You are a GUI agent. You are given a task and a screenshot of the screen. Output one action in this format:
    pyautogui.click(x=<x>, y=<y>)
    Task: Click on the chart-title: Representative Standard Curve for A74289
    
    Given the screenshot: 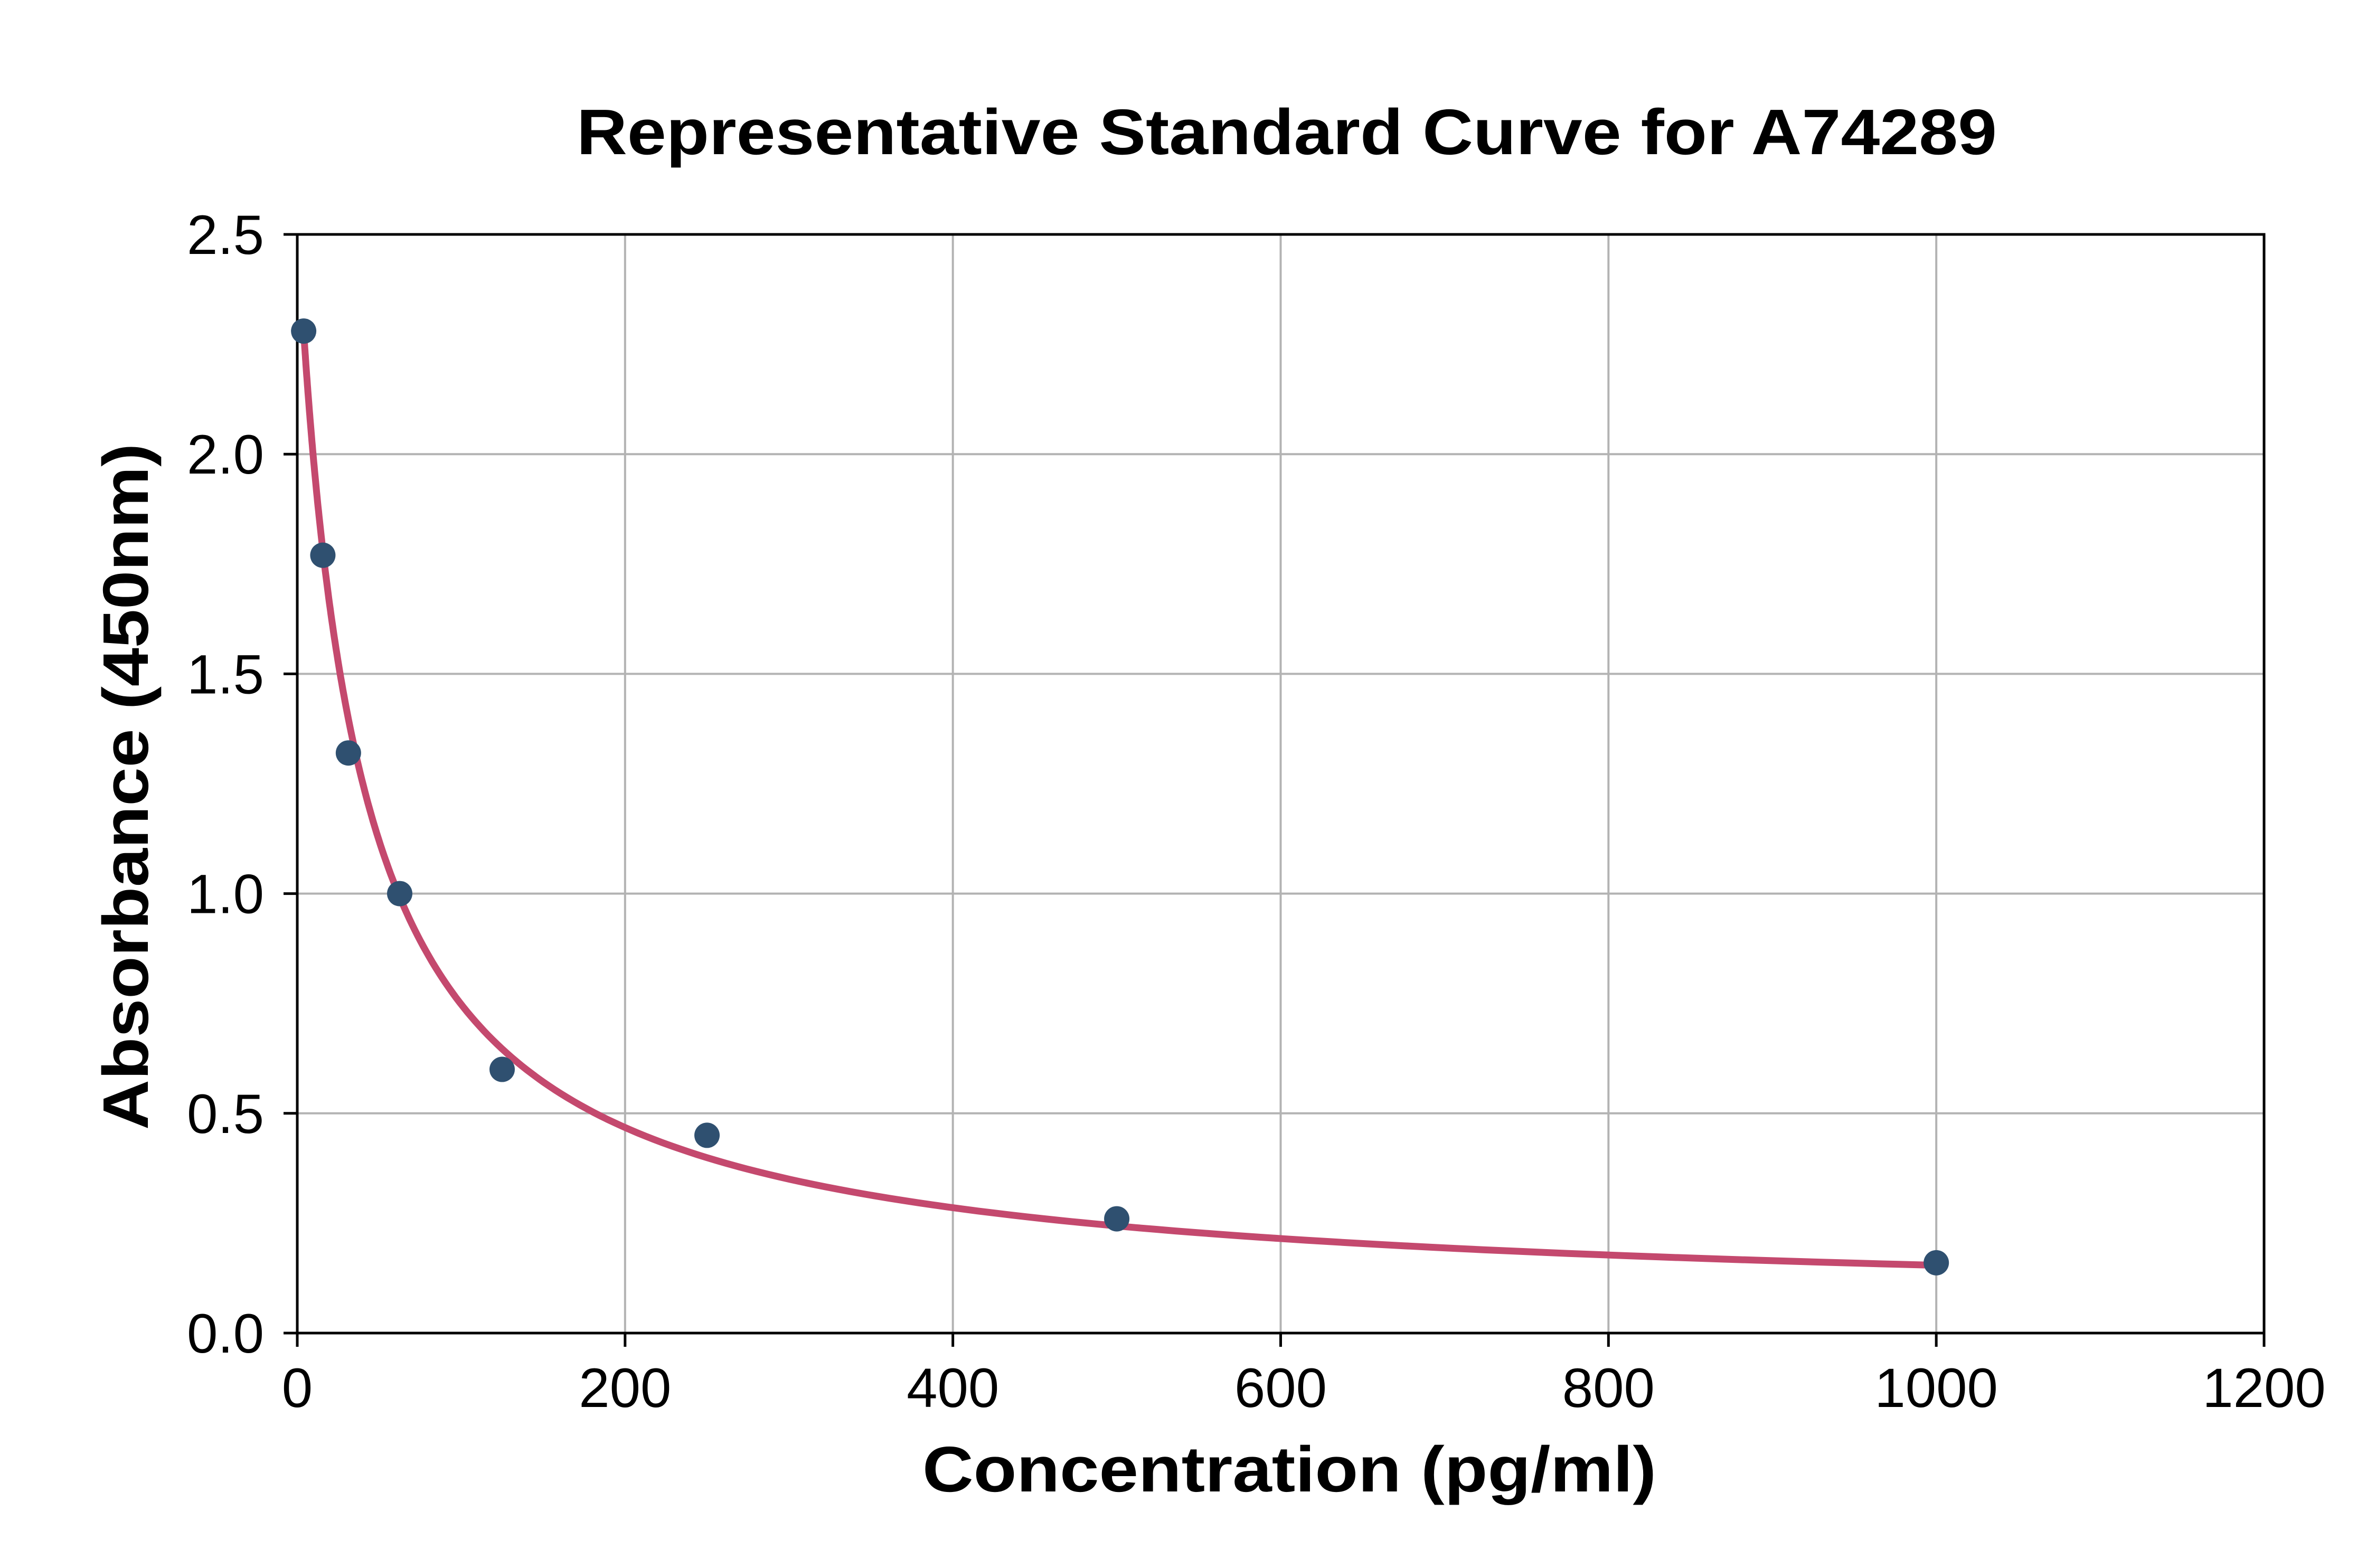 What is the action you would take?
    pyautogui.click(x=1287, y=132)
    